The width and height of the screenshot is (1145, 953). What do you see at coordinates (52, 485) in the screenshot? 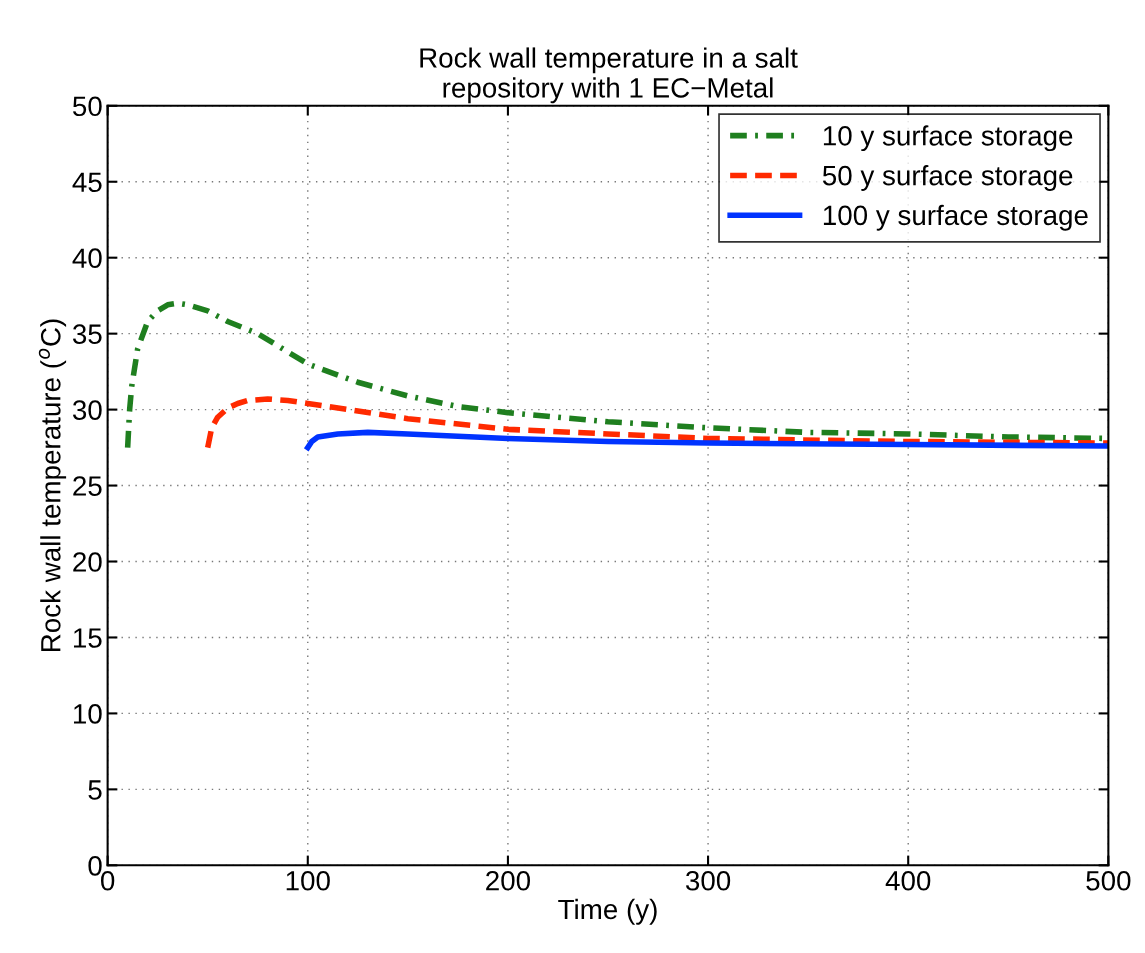
I see `y-axis-title: Rock wall temperature ($^{o}$C)` at bounding box center [52, 485].